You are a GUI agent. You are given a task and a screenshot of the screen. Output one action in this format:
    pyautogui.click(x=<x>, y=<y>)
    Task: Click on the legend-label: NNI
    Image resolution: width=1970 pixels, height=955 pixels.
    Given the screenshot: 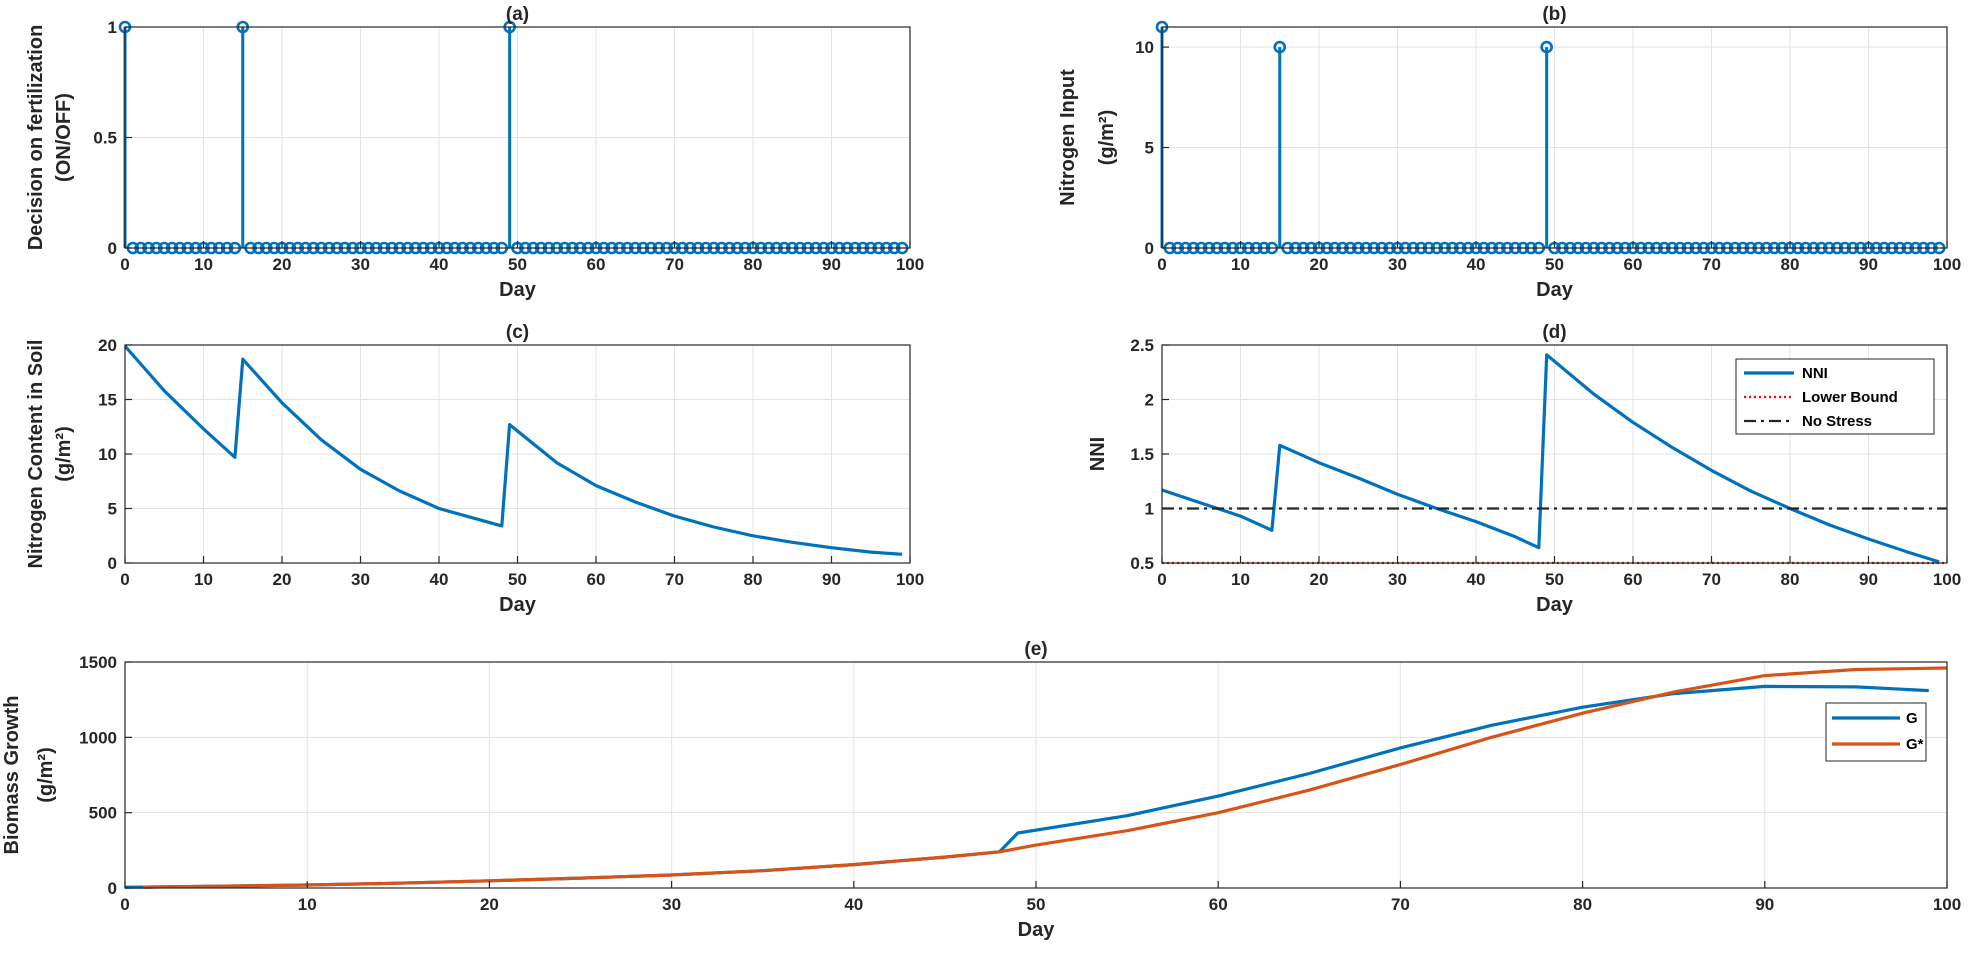 What is the action you would take?
    pyautogui.click(x=1815, y=373)
    